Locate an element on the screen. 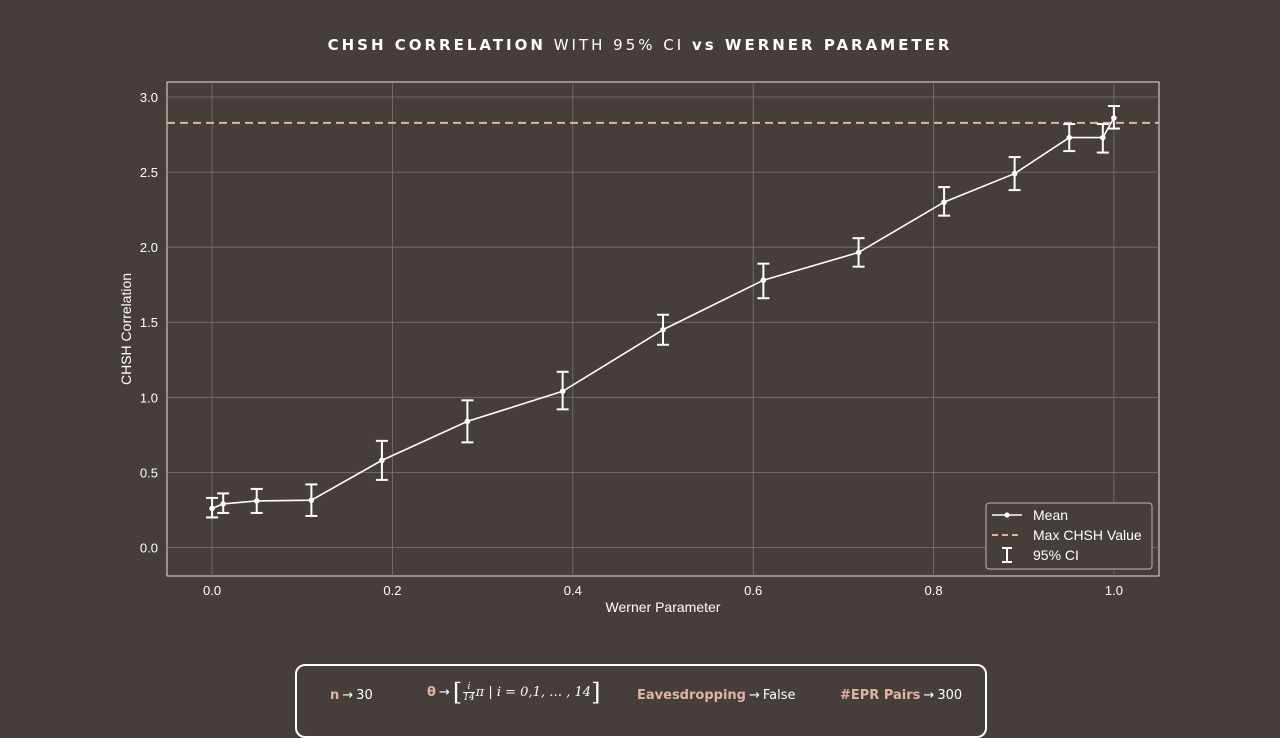  param-eaves-value: False is located at coordinates (779, 695).